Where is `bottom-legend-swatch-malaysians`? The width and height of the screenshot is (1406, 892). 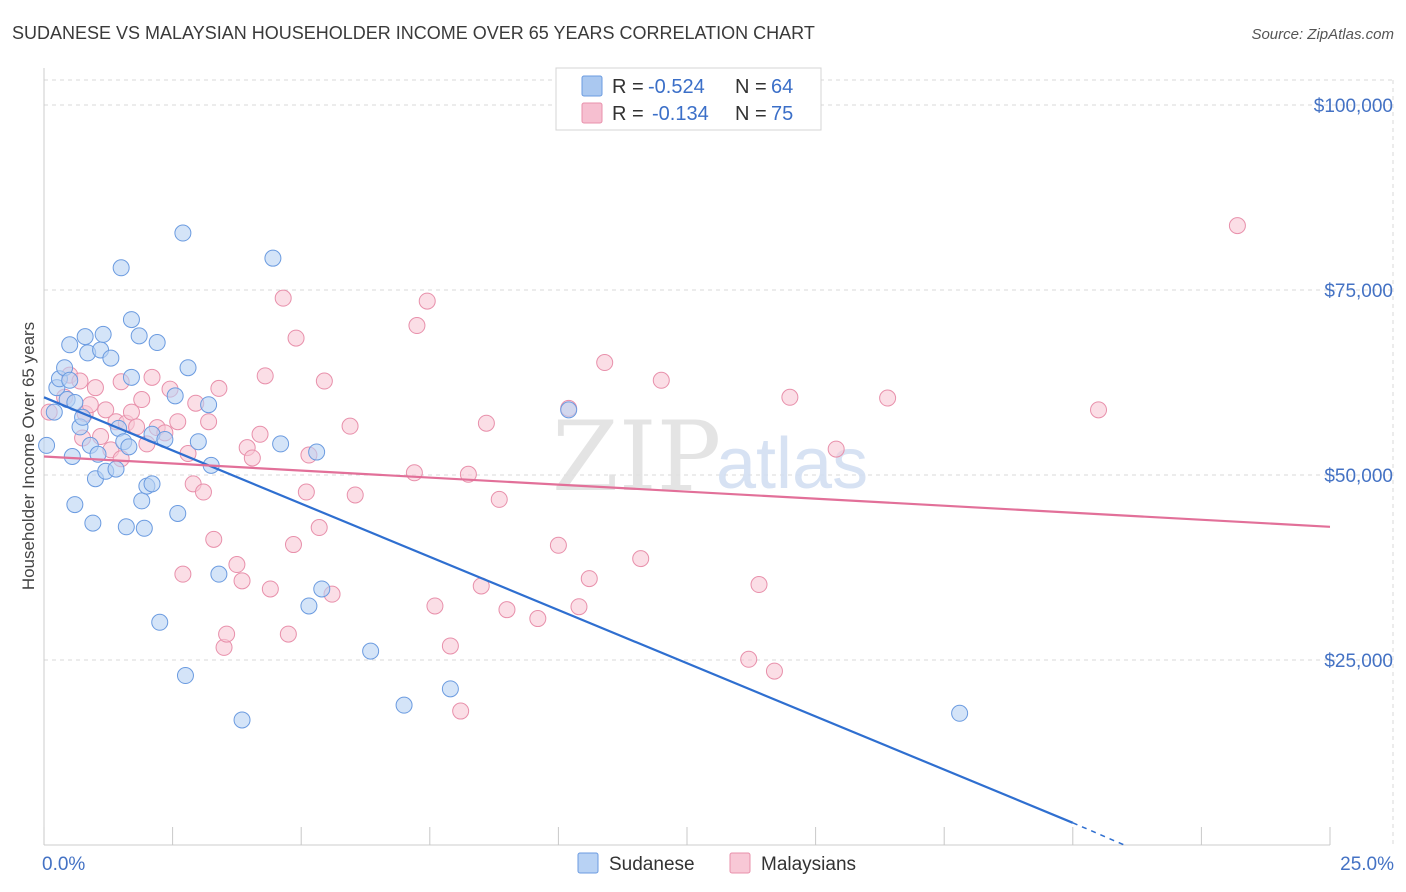
bottom-legend-swatch-malaysians is located at coordinates (740, 863).